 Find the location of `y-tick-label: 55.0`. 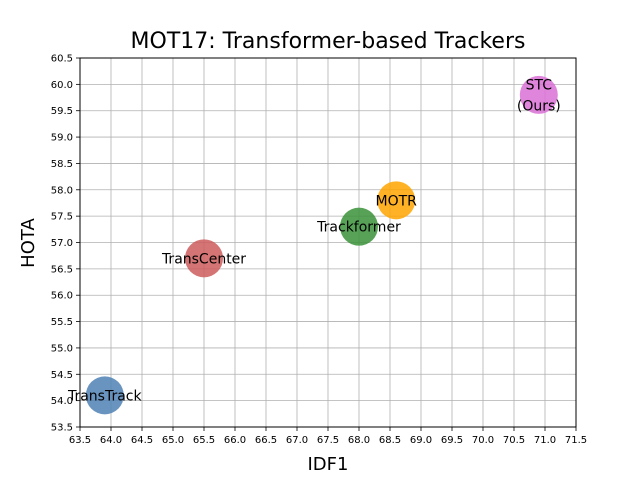

y-tick-label: 55.0 is located at coordinates (62, 348).